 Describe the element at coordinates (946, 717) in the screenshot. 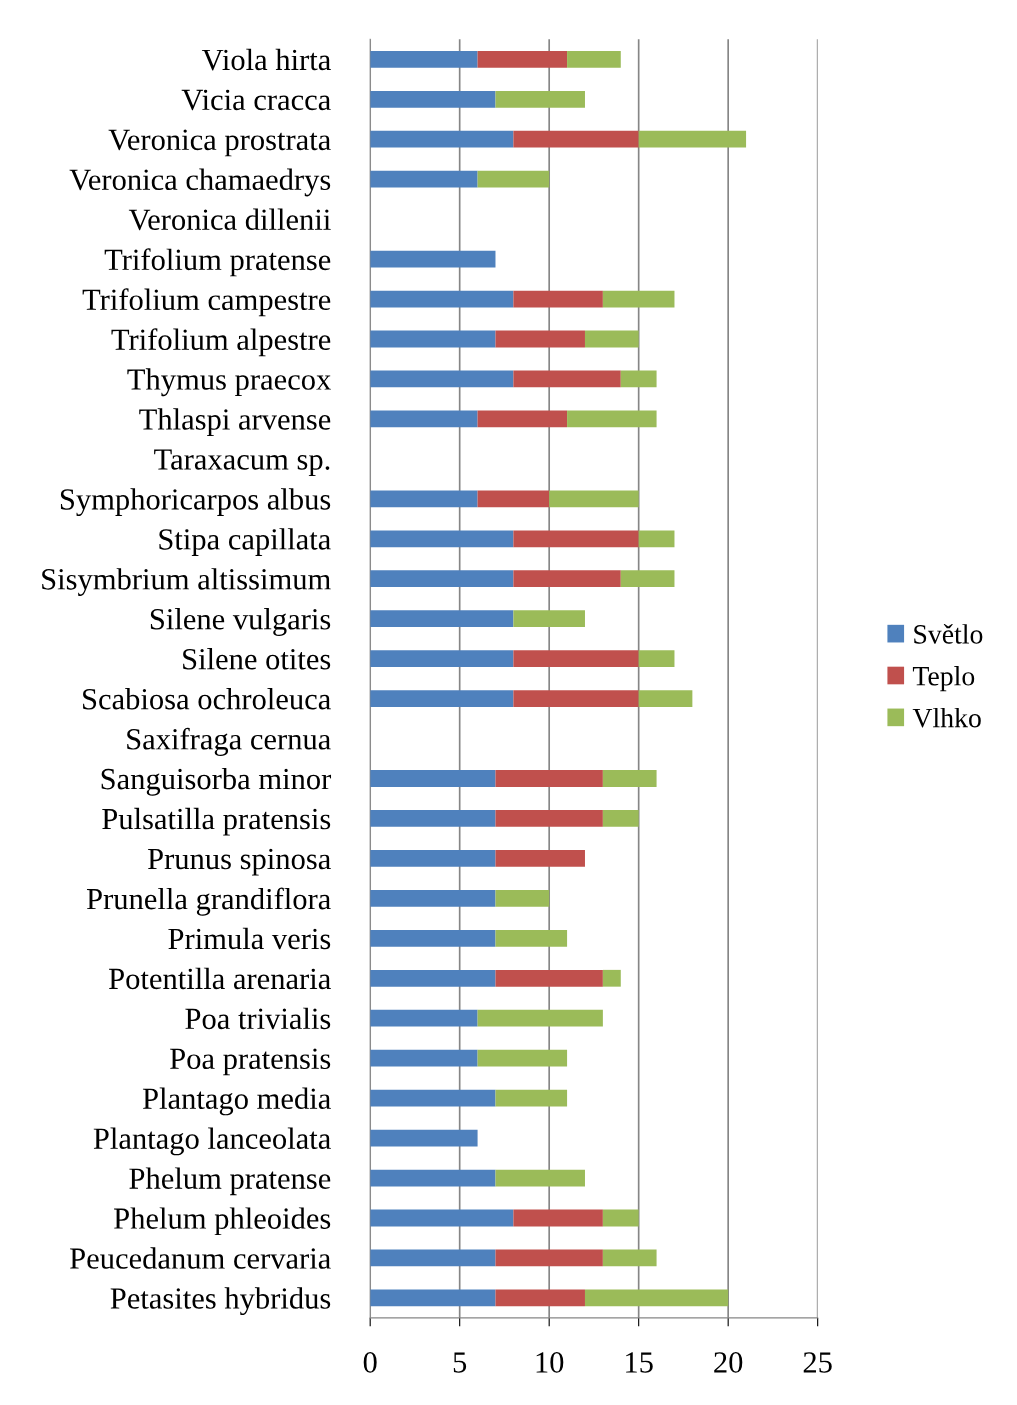

I see `legend-label: Vlhko` at that location.